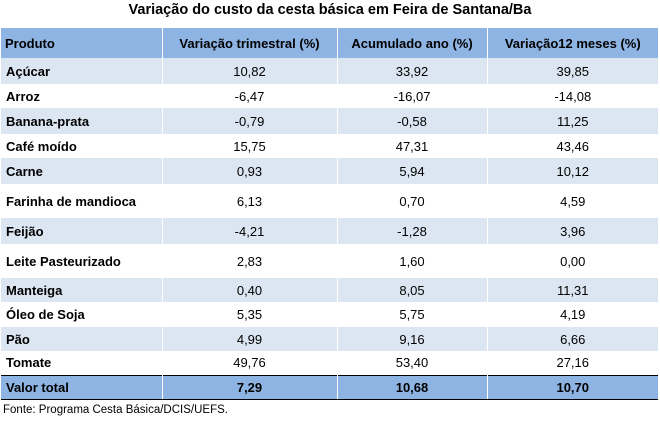 Image resolution: width=660 pixels, height=422 pixels. I want to click on total-row: Valor total 7,29 10,68 10,70, so click(329, 387).